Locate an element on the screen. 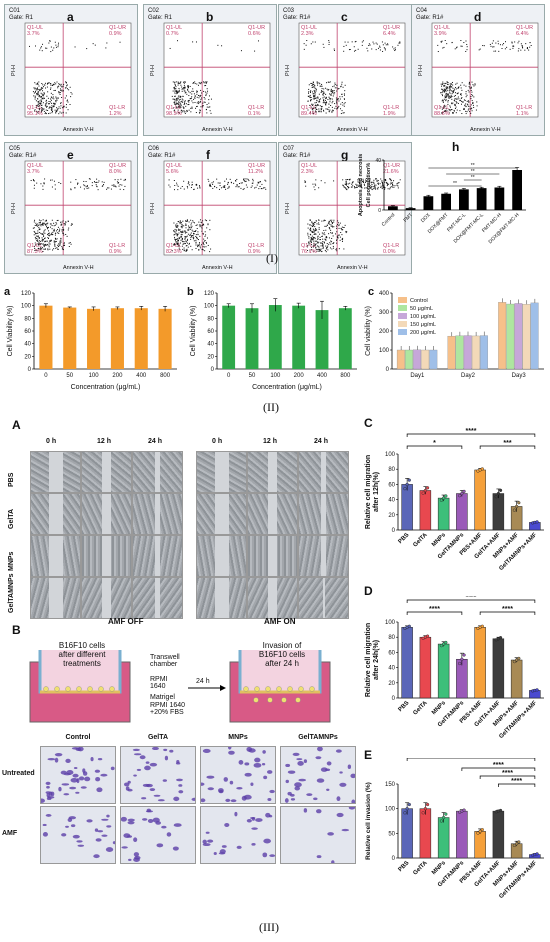  legend-swatch is located at coordinates (402, 324).